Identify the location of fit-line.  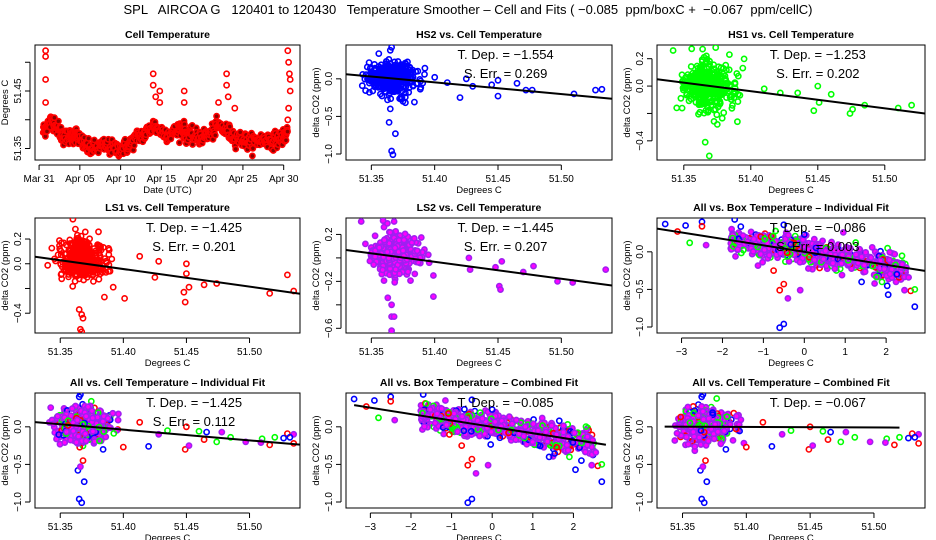
(480, 425).